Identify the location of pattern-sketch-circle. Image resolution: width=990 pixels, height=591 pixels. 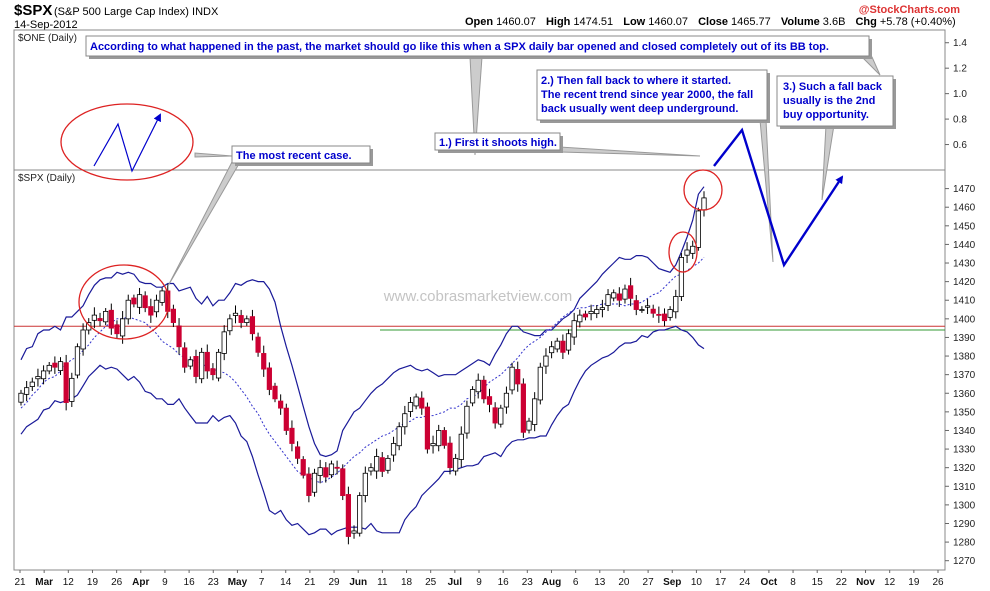
(127, 142).